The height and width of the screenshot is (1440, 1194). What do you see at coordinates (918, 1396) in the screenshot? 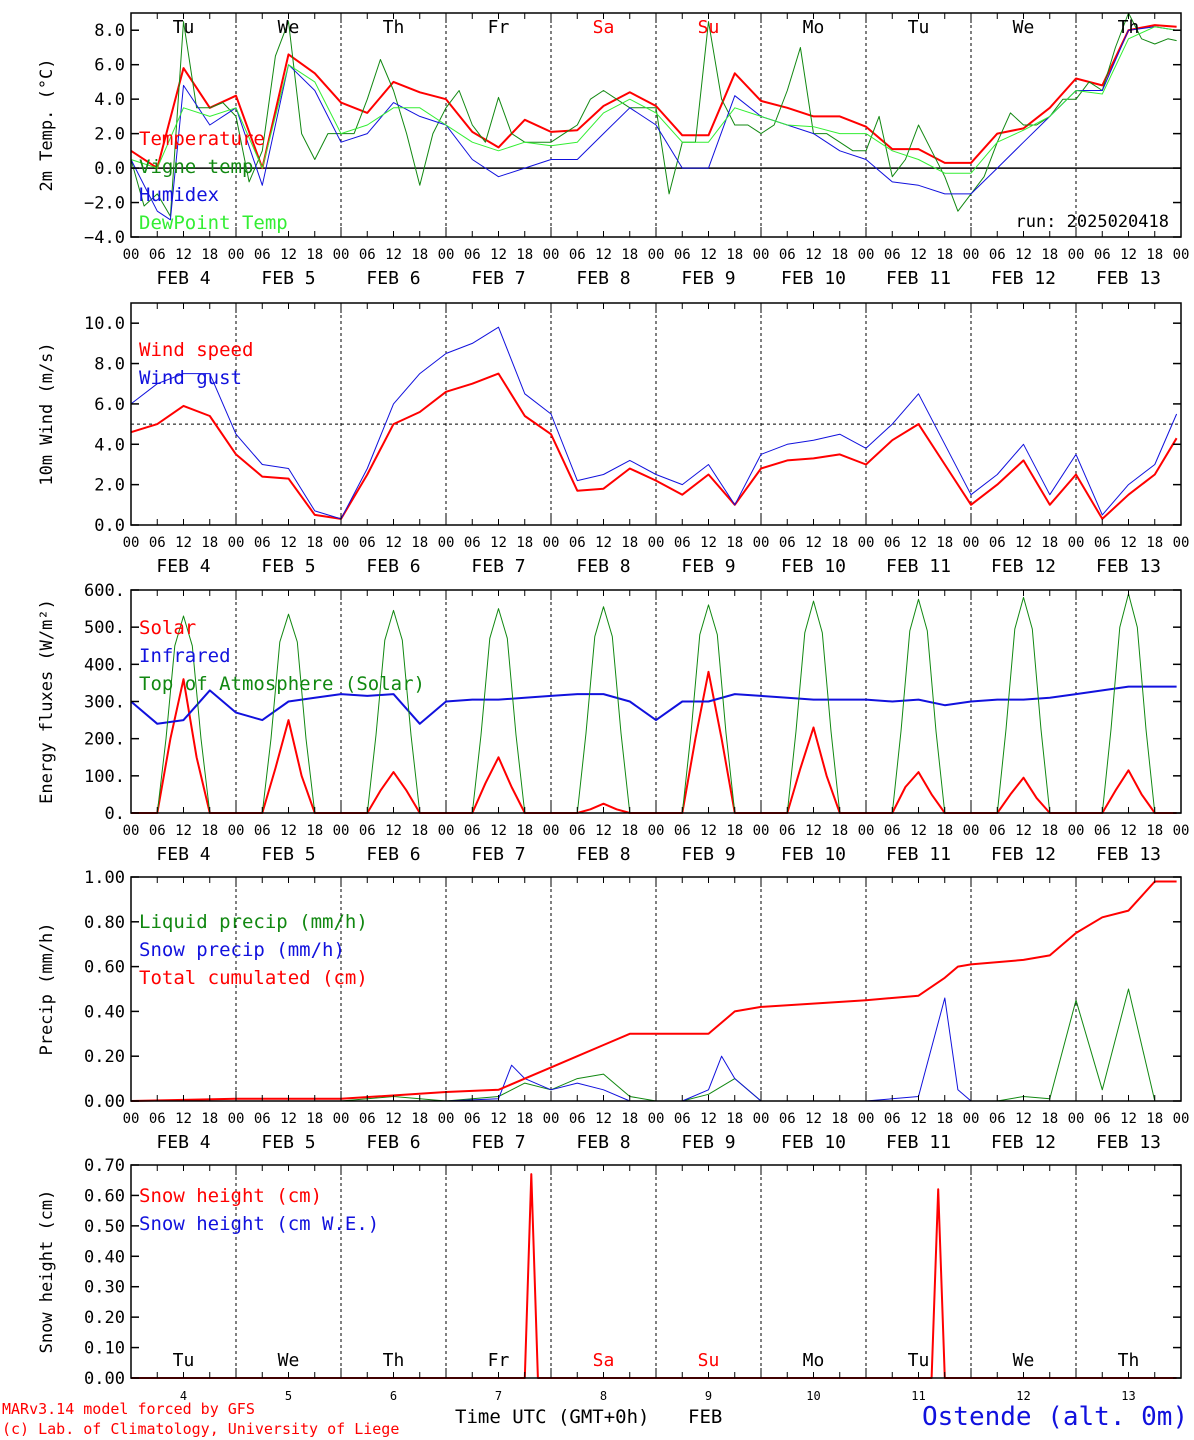
I see `day-number-label: 11` at bounding box center [918, 1396].